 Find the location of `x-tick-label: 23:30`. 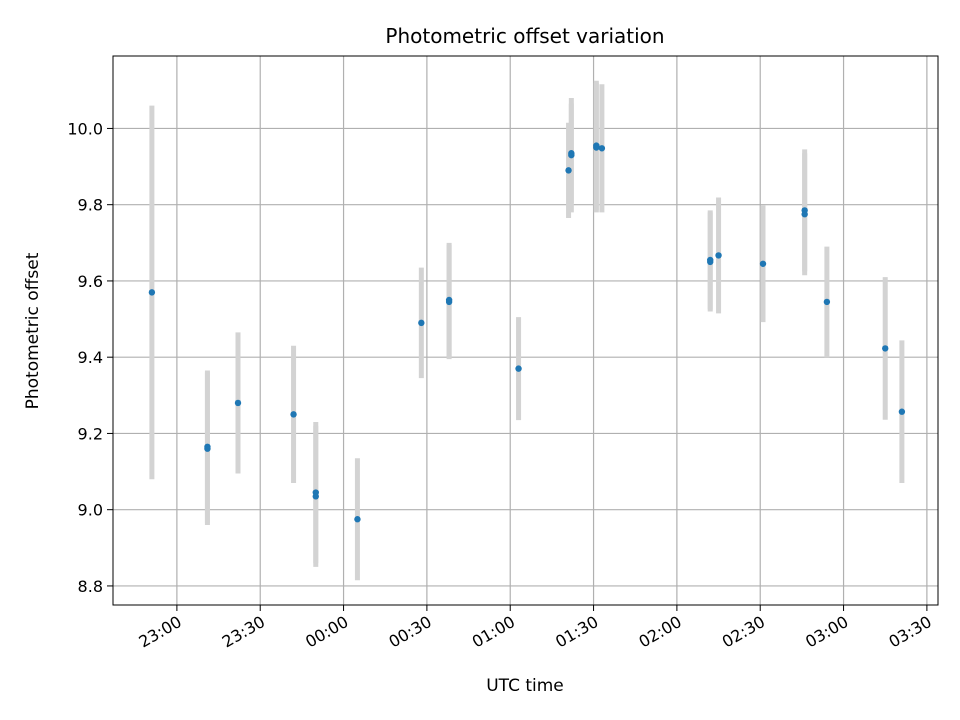

x-tick-label: 23:30 is located at coordinates (243, 632).